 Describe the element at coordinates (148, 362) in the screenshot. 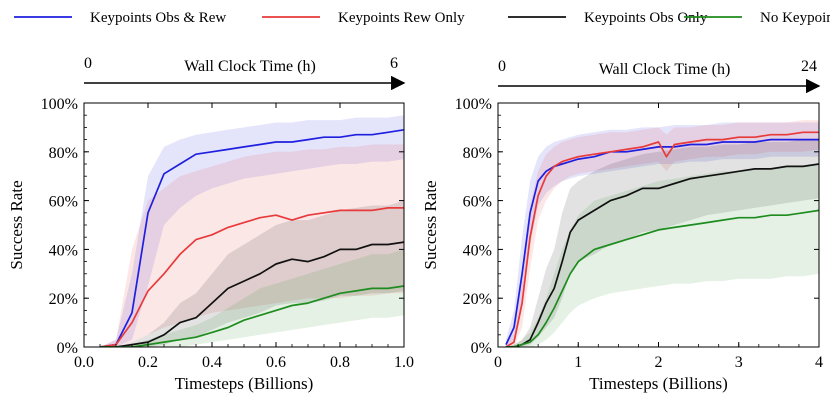

I see `x-tick-label: 0.2` at that location.